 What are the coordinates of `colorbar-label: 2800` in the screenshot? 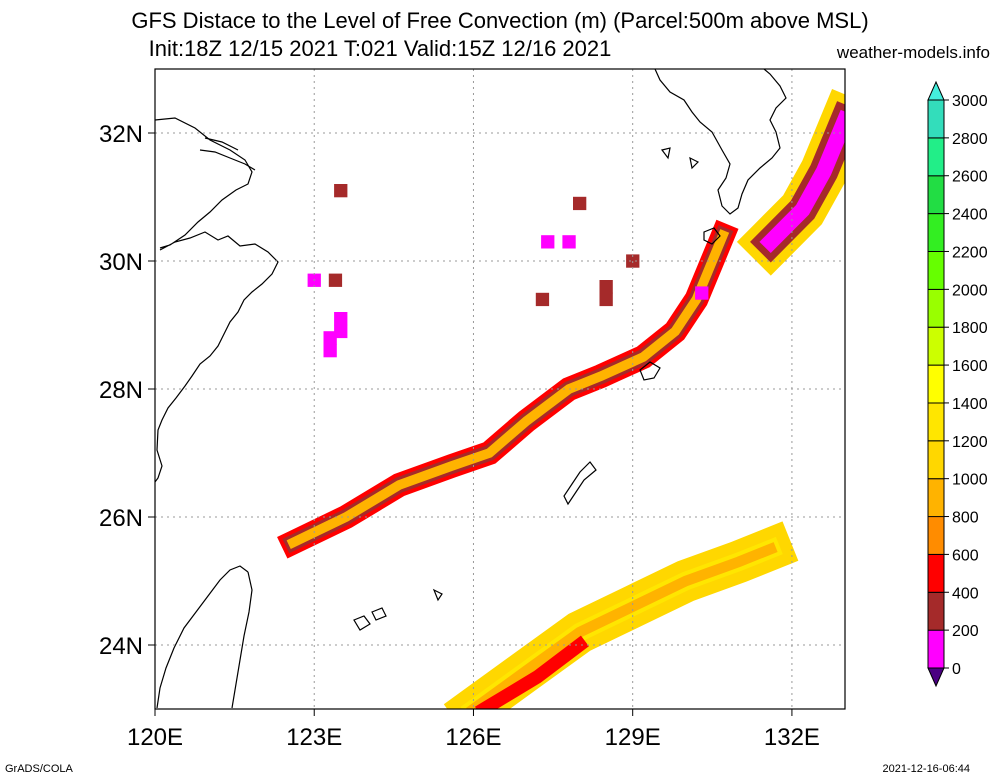 It's located at (970, 139).